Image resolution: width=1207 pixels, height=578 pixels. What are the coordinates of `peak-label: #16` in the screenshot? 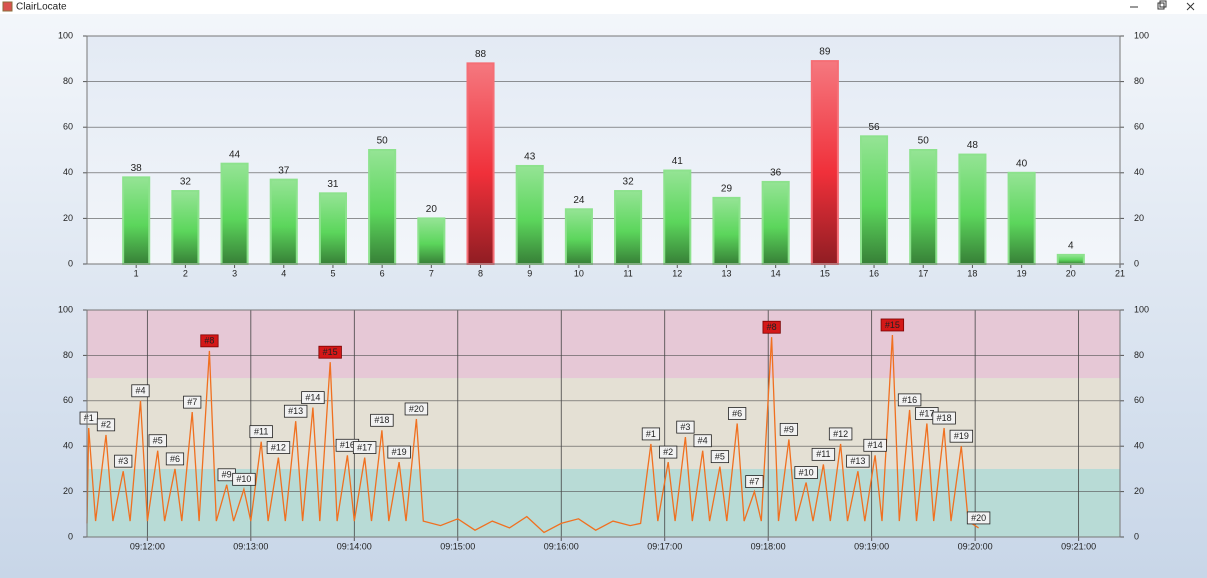 It's located at (909, 400).